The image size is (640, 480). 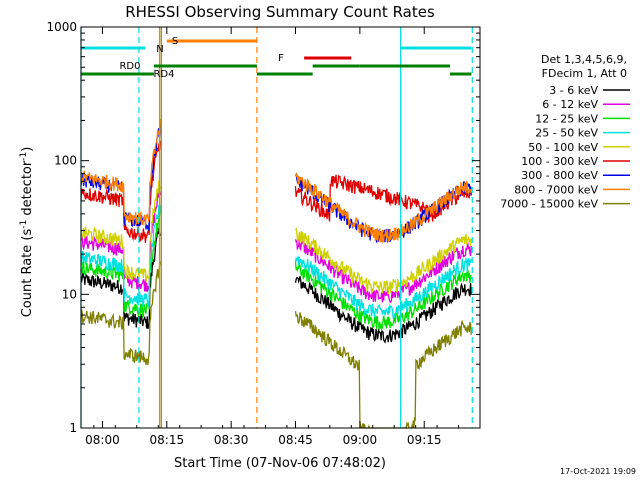 What do you see at coordinates (73, 428) in the screenshot?
I see `y-tick-label-1: 1` at bounding box center [73, 428].